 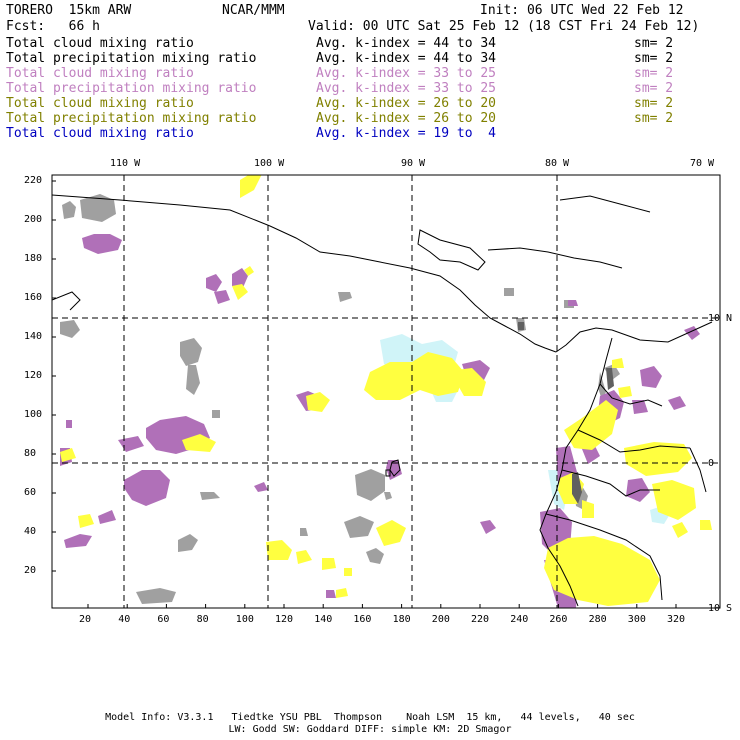 What do you see at coordinates (53, 26) in the screenshot?
I see `forecast-hour: Fcst: 66 h` at bounding box center [53, 26].